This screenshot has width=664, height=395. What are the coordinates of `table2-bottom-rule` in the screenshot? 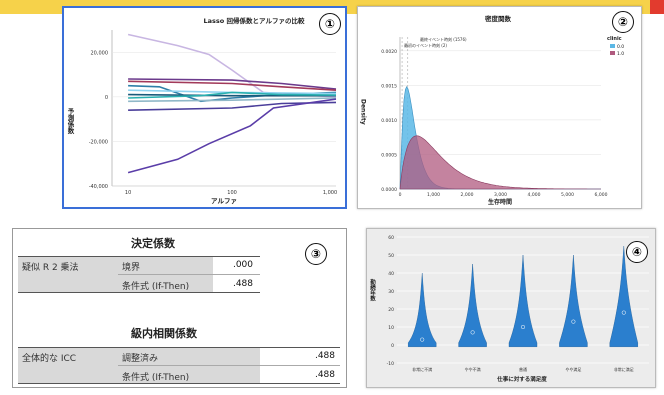 It's located at (179, 383).